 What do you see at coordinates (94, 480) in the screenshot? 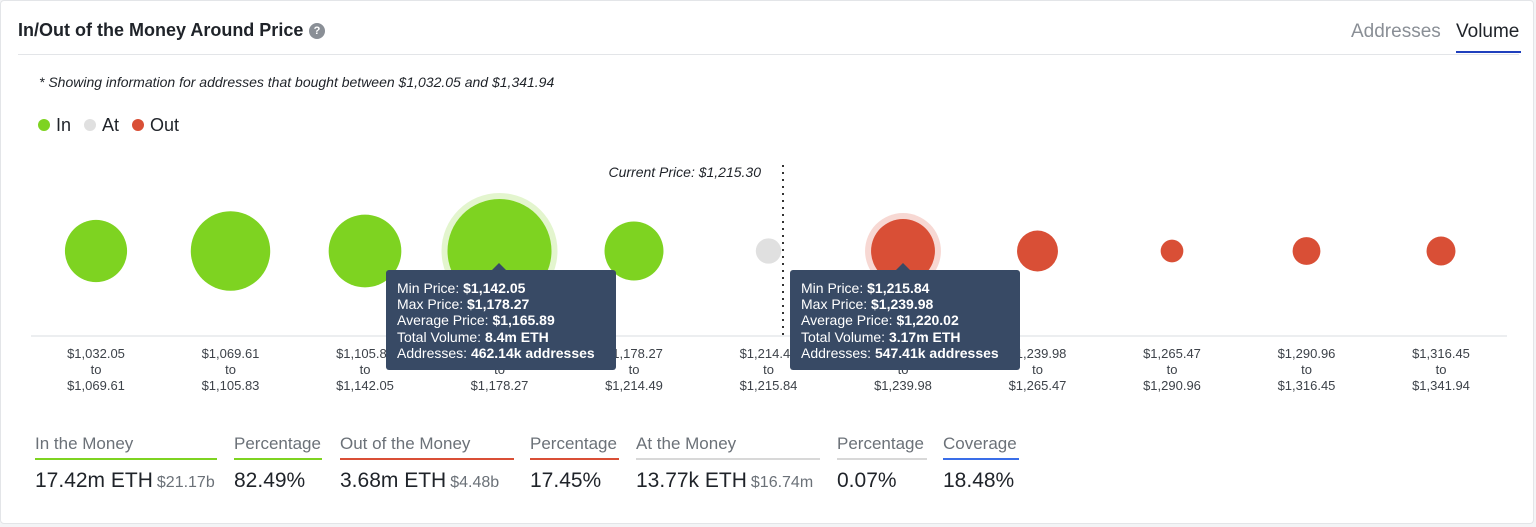
I see `stat-value-main: 17.42m ETH` at bounding box center [94, 480].